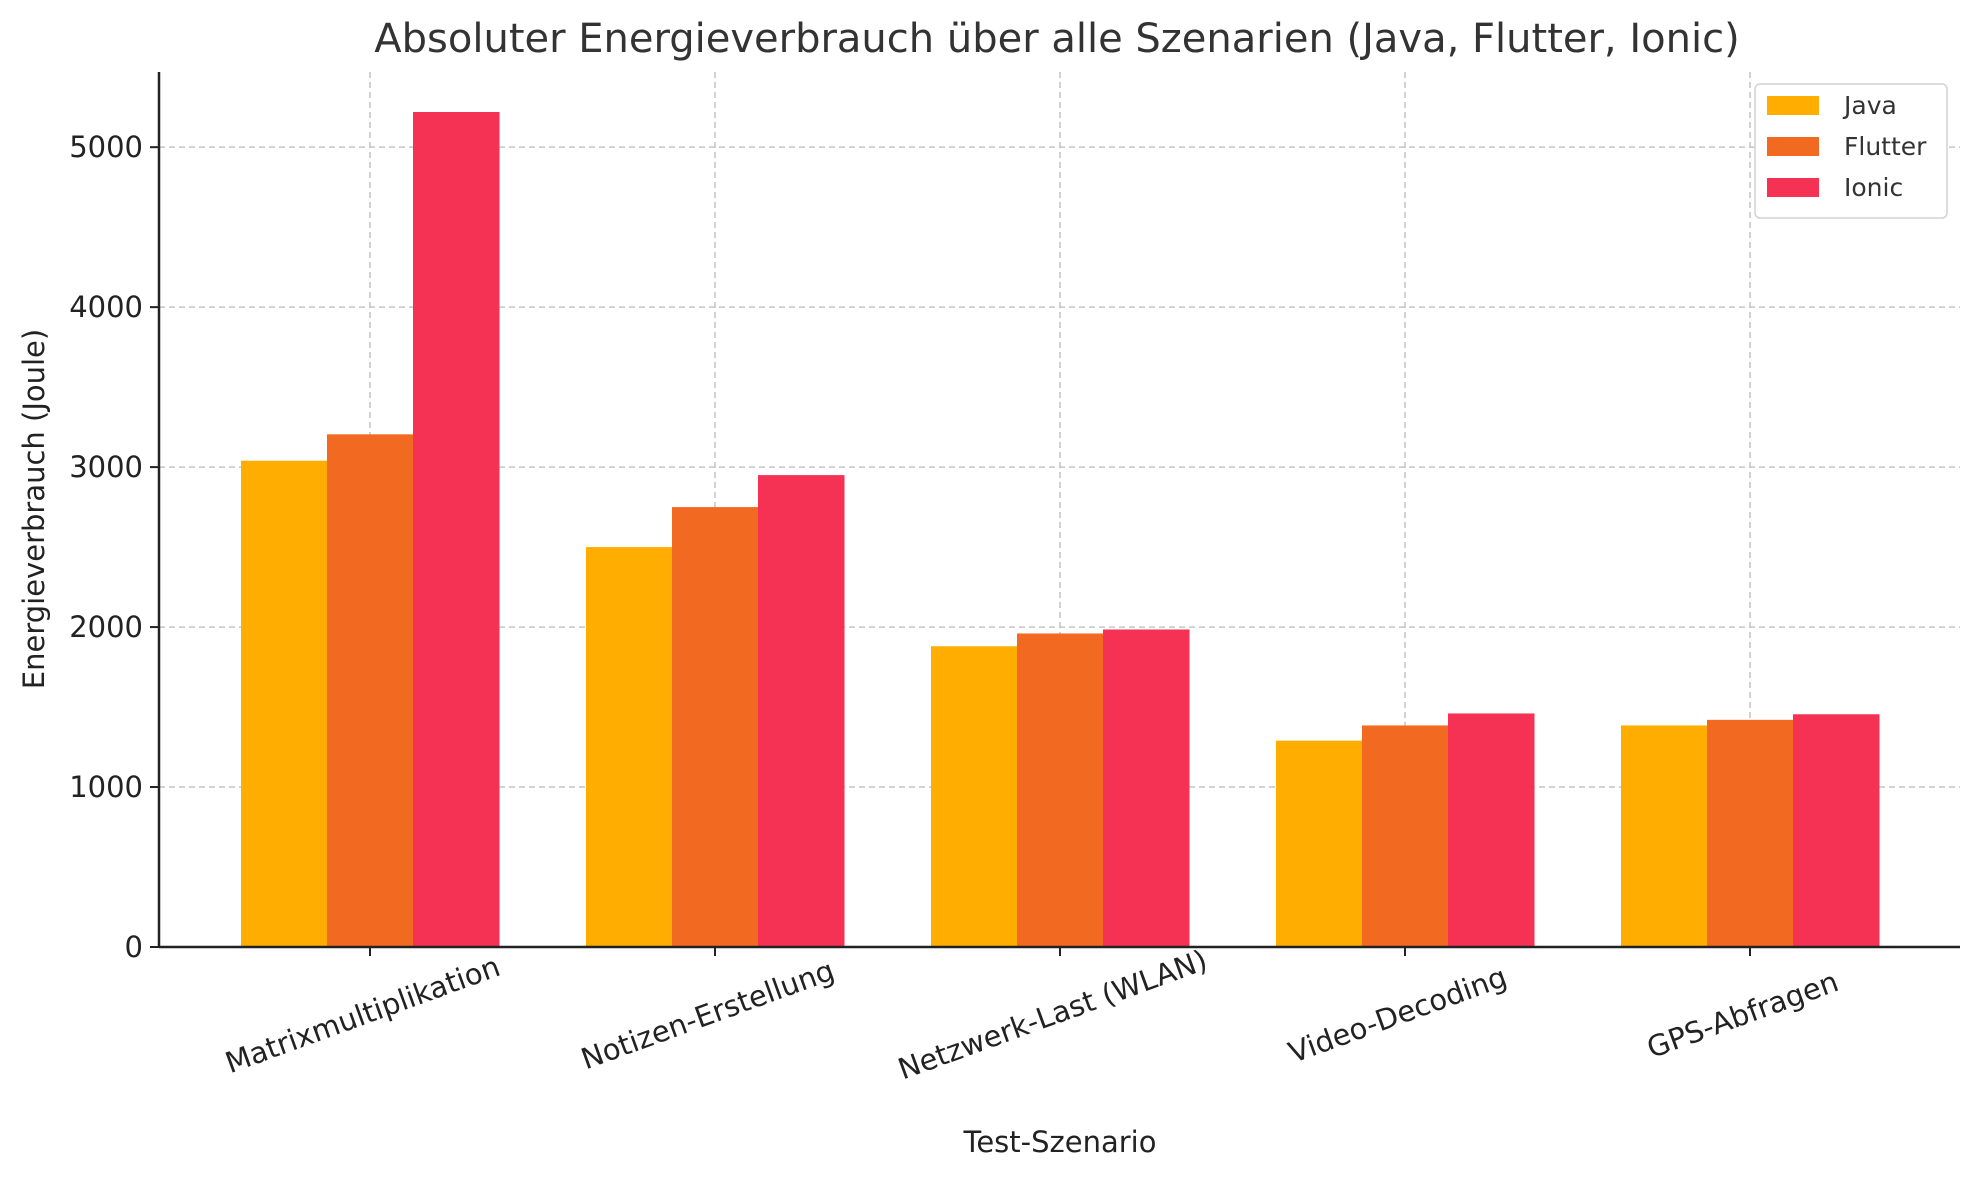  What do you see at coordinates (1793, 146) in the screenshot?
I see `legend-swatch-flutter` at bounding box center [1793, 146].